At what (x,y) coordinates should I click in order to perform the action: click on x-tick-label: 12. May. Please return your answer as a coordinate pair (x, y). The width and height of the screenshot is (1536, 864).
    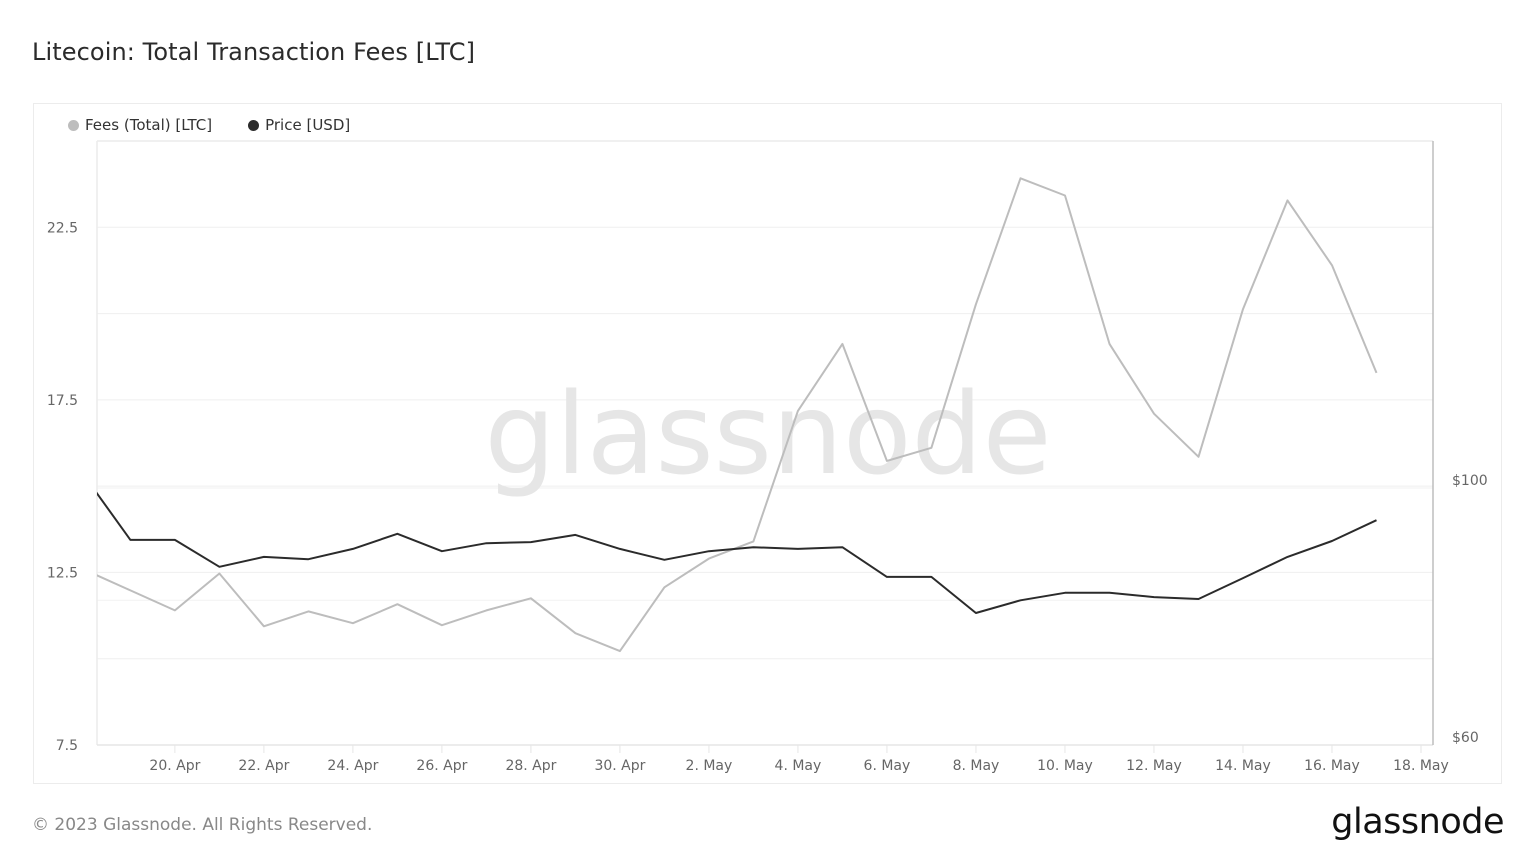
    Looking at the image, I should click on (1154, 766).